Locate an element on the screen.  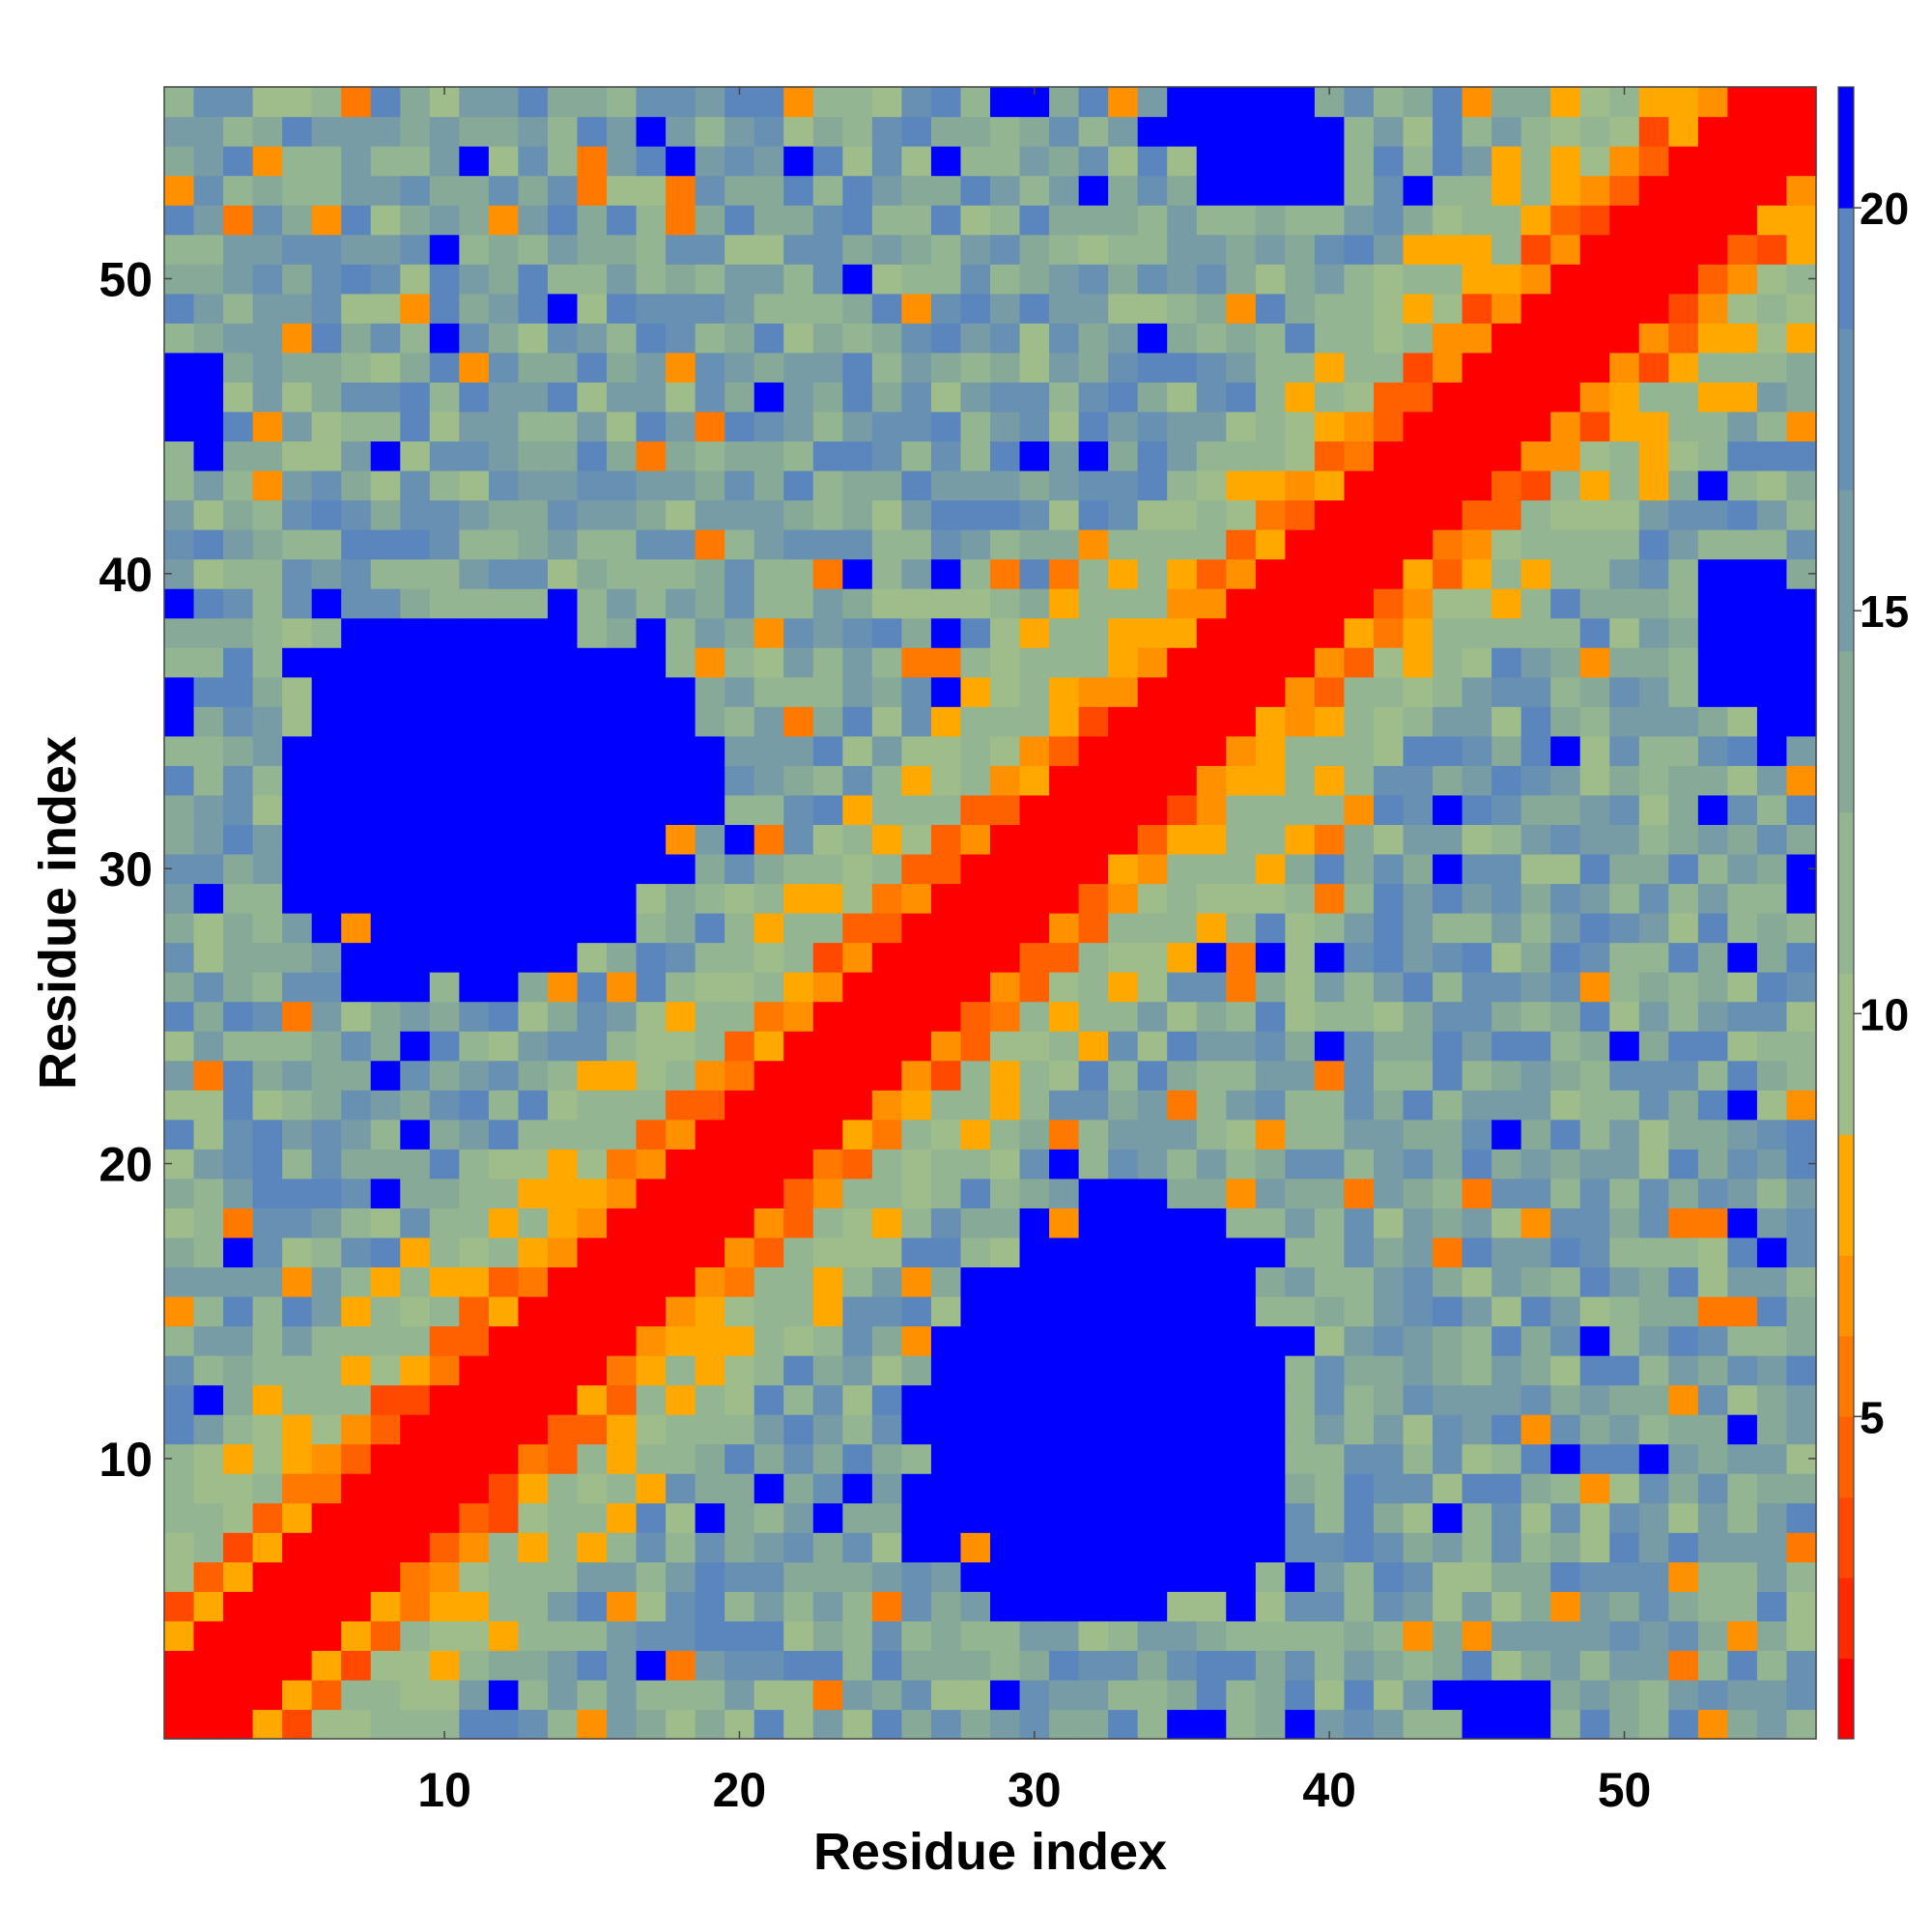
y-tick-label: 10 is located at coordinates (126, 1460).